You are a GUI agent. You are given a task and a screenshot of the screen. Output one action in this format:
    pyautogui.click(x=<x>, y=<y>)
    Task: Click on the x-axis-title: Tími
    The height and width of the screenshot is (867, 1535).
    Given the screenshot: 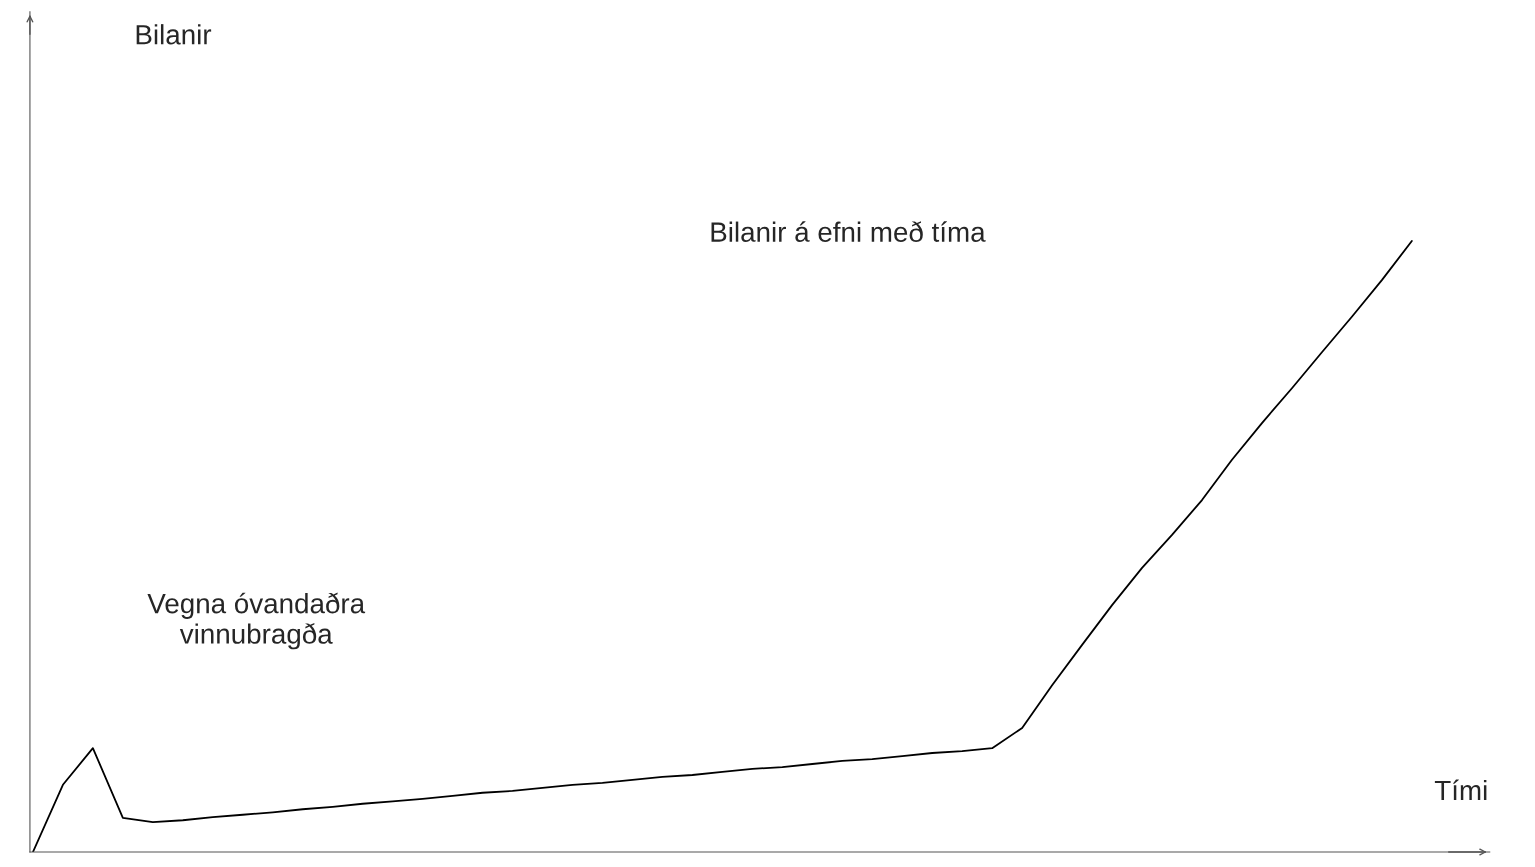 What is the action you would take?
    pyautogui.click(x=1460, y=790)
    